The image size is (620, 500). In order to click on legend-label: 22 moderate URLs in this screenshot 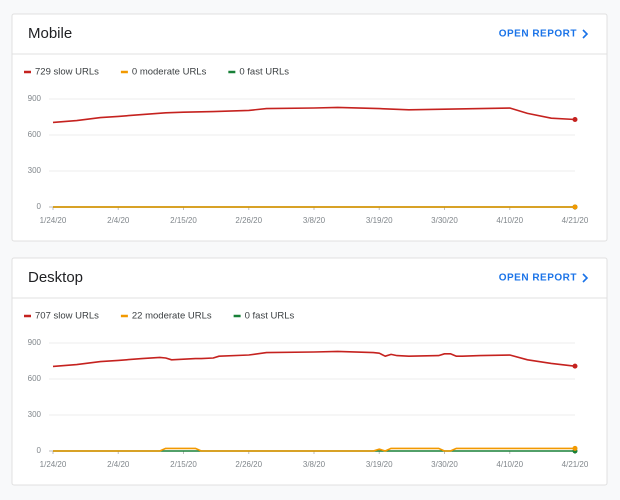, I will do `click(172, 316)`.